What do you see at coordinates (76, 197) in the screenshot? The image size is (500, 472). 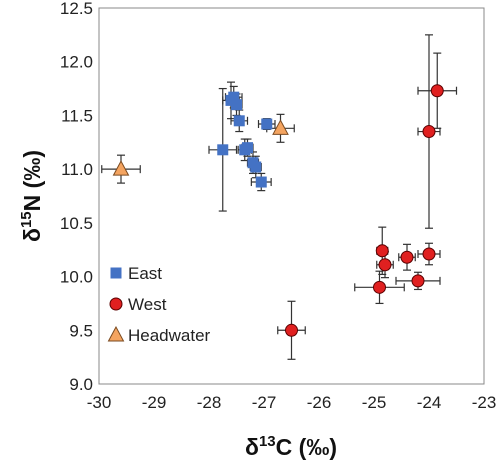 I see `y-tick-labels: 9.0 9.5 10.0 10.5 11.0 11.5 12.0 12.5` at bounding box center [76, 197].